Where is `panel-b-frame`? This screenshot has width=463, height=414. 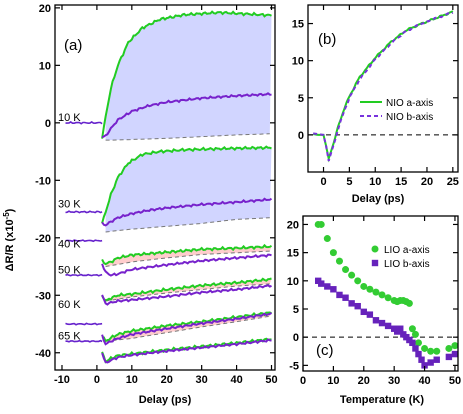
panel-b-frame is located at coordinates (383, 88).